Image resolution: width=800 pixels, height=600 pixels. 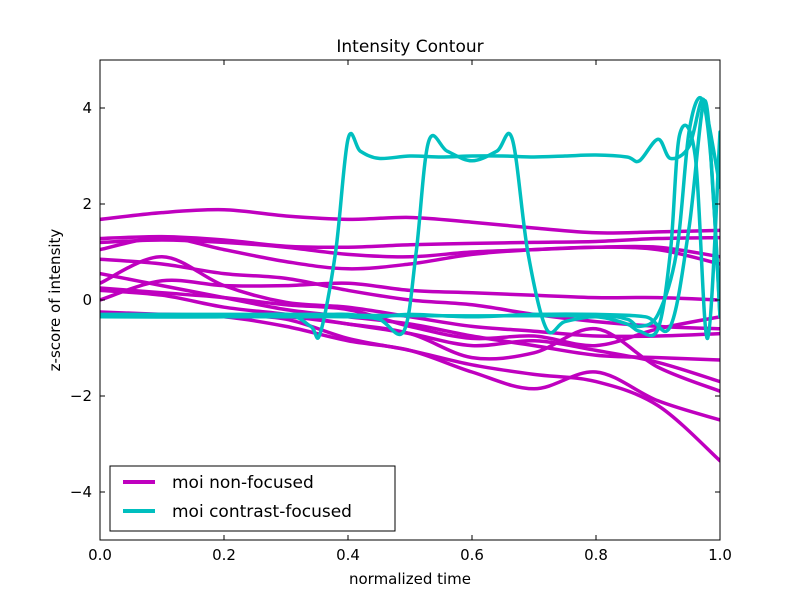 What do you see at coordinates (720, 555) in the screenshot?
I see `x-tick-label: 1.0` at bounding box center [720, 555].